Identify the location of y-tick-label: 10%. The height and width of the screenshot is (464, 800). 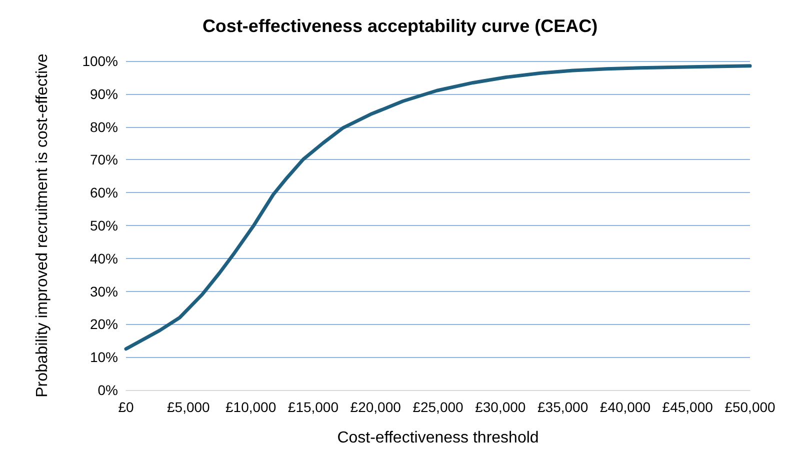
(104, 357).